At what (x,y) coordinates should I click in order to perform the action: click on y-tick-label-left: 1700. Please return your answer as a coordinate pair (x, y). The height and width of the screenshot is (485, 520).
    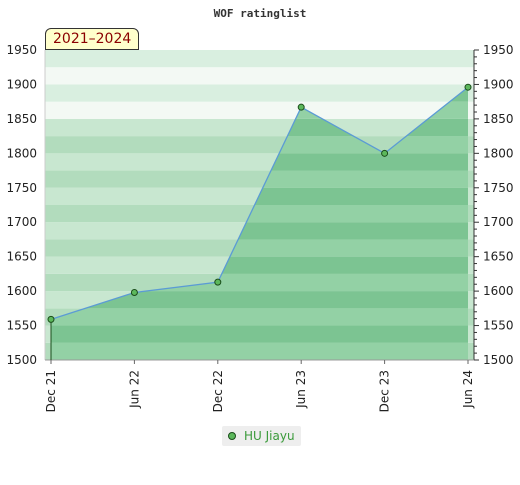
    Looking at the image, I should click on (21, 222).